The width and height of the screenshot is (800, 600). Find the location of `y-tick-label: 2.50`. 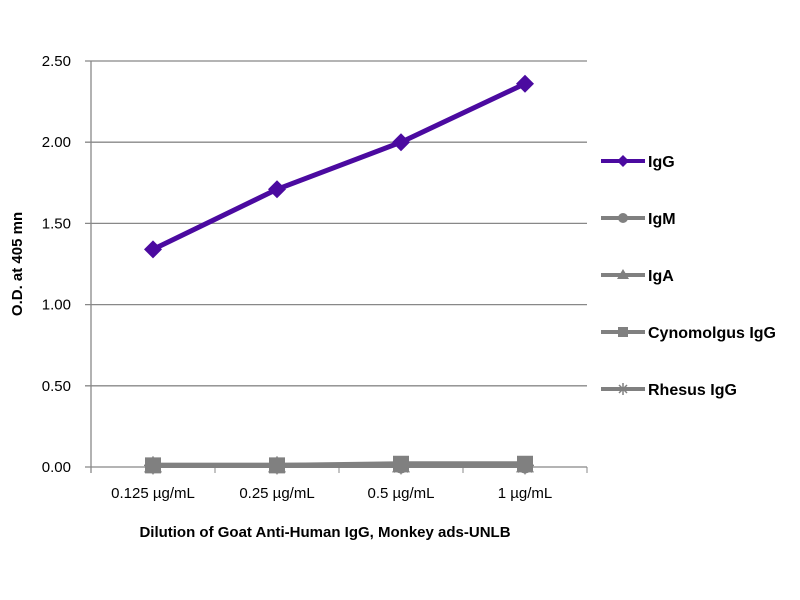

y-tick-label: 2.50 is located at coordinates (56, 61).